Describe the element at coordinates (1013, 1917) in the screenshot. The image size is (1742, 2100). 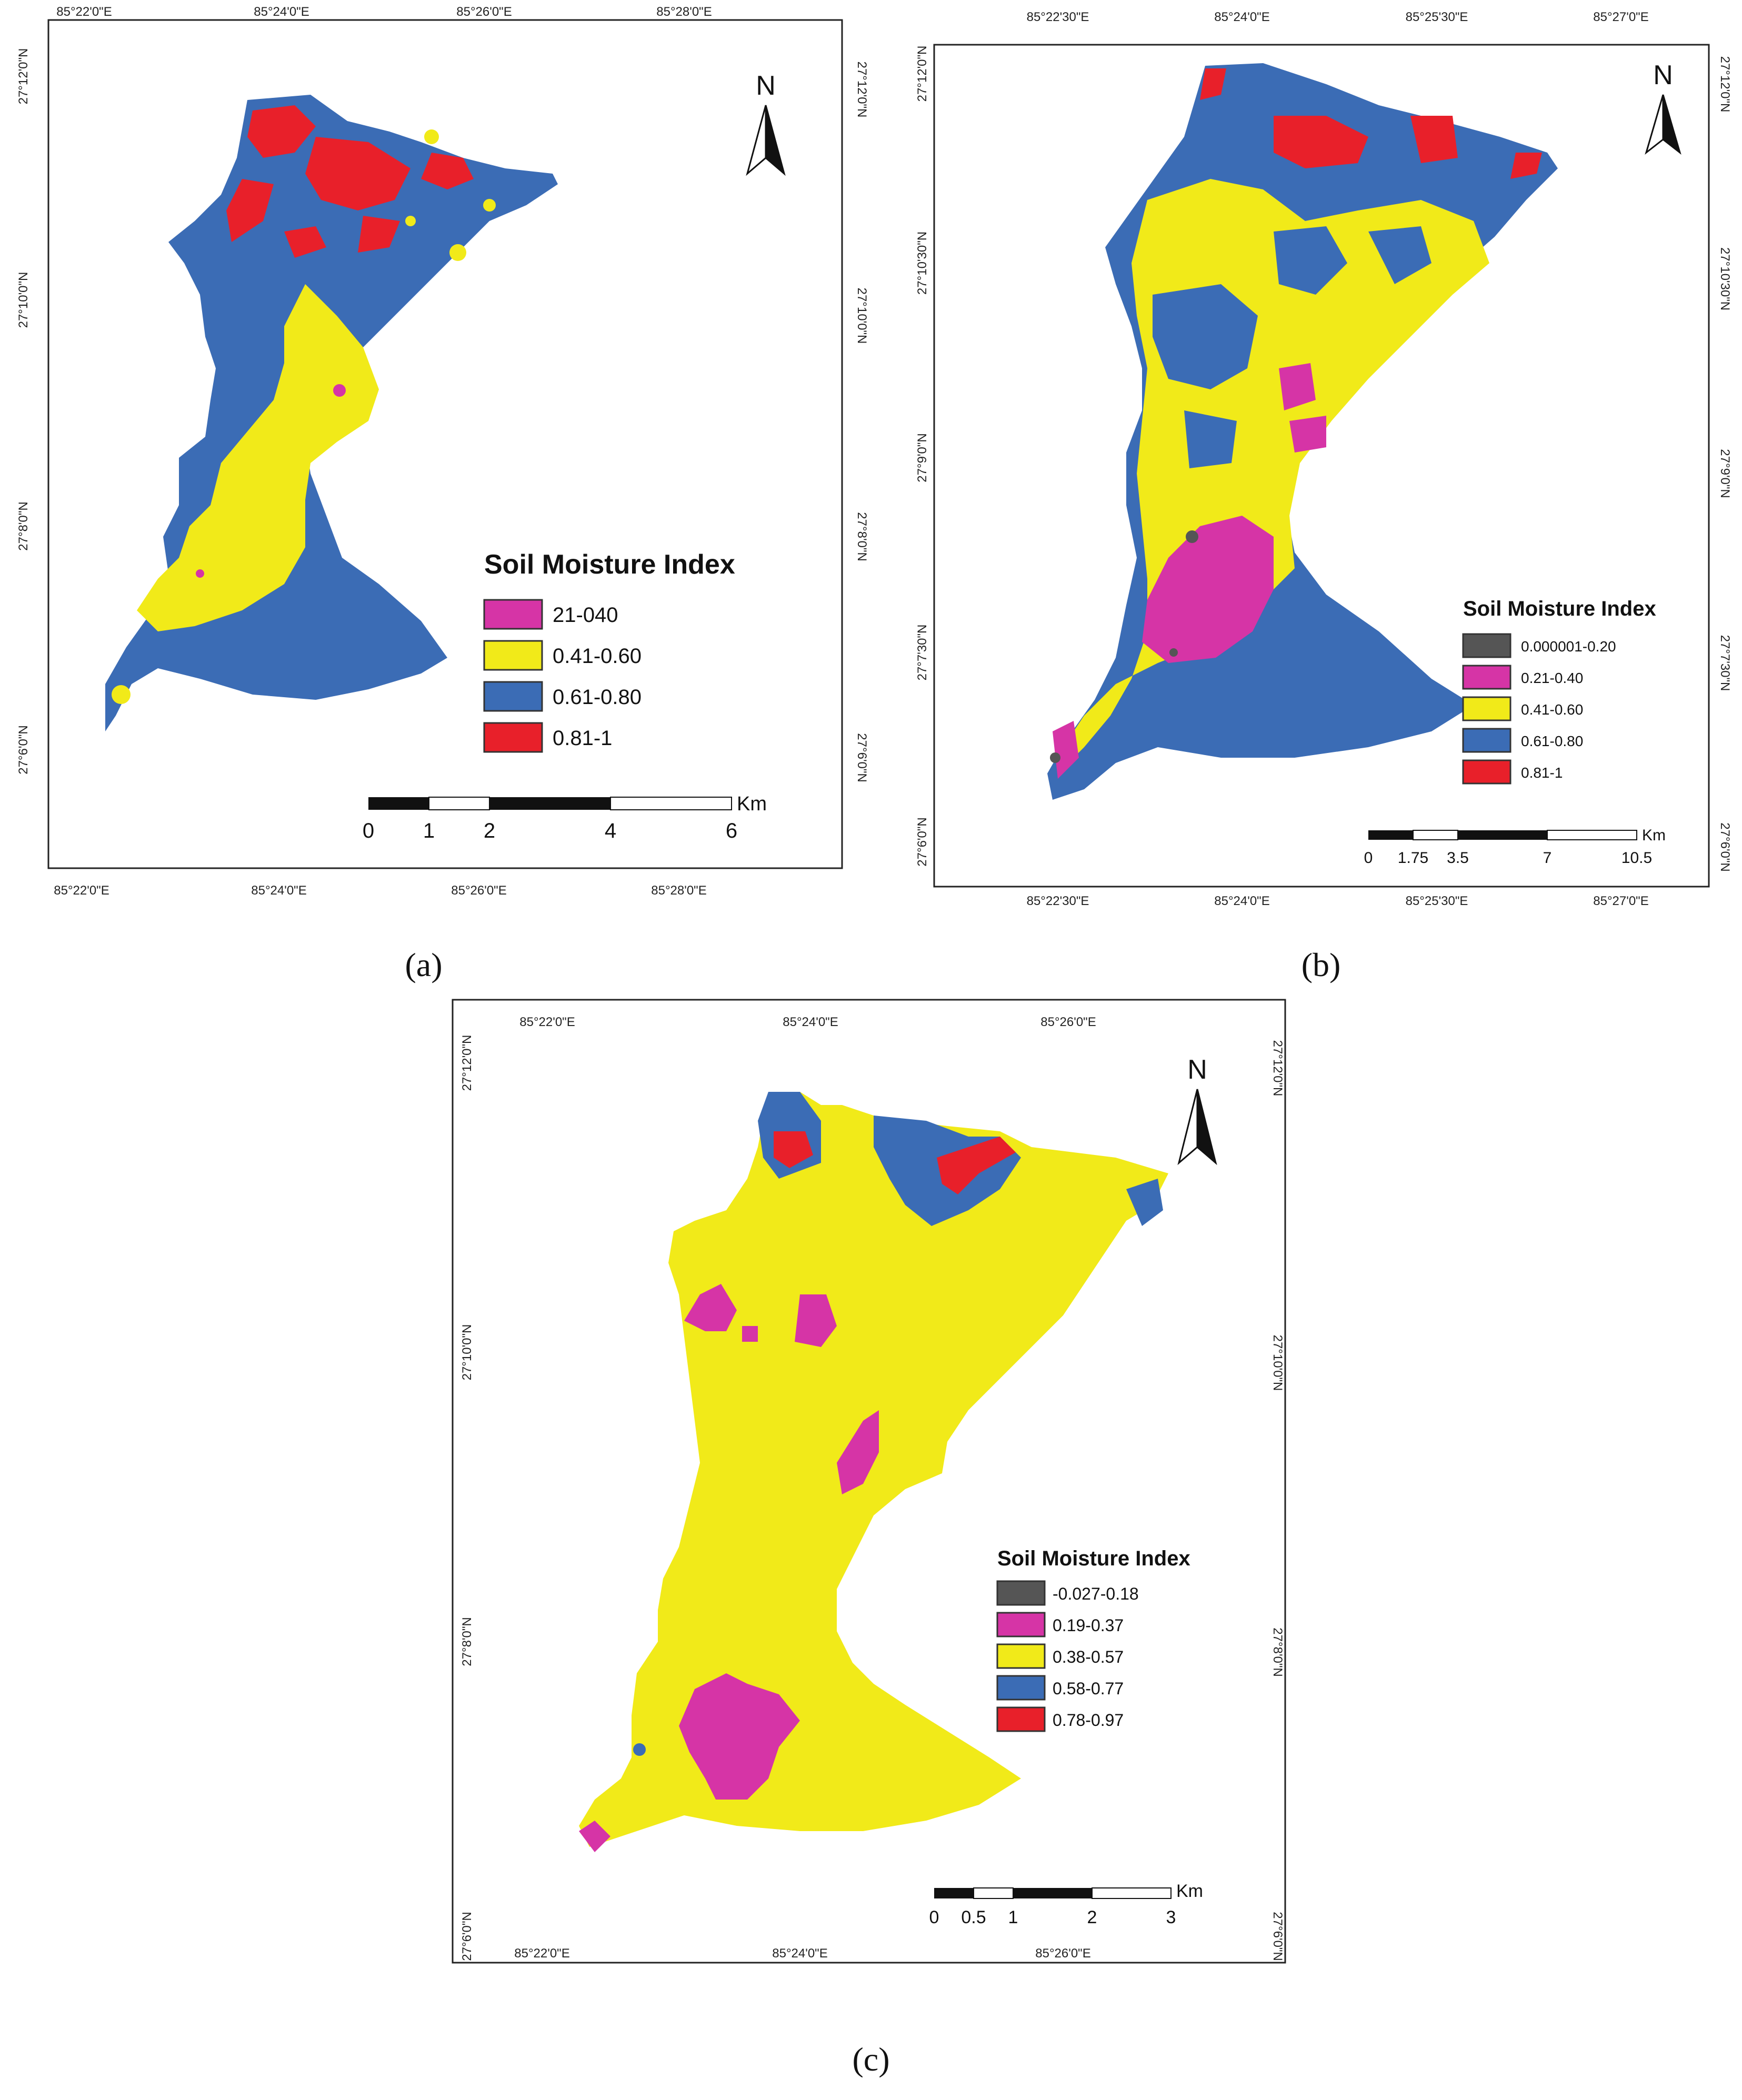
I see `panel-c-scale-tick-3: 1` at that location.